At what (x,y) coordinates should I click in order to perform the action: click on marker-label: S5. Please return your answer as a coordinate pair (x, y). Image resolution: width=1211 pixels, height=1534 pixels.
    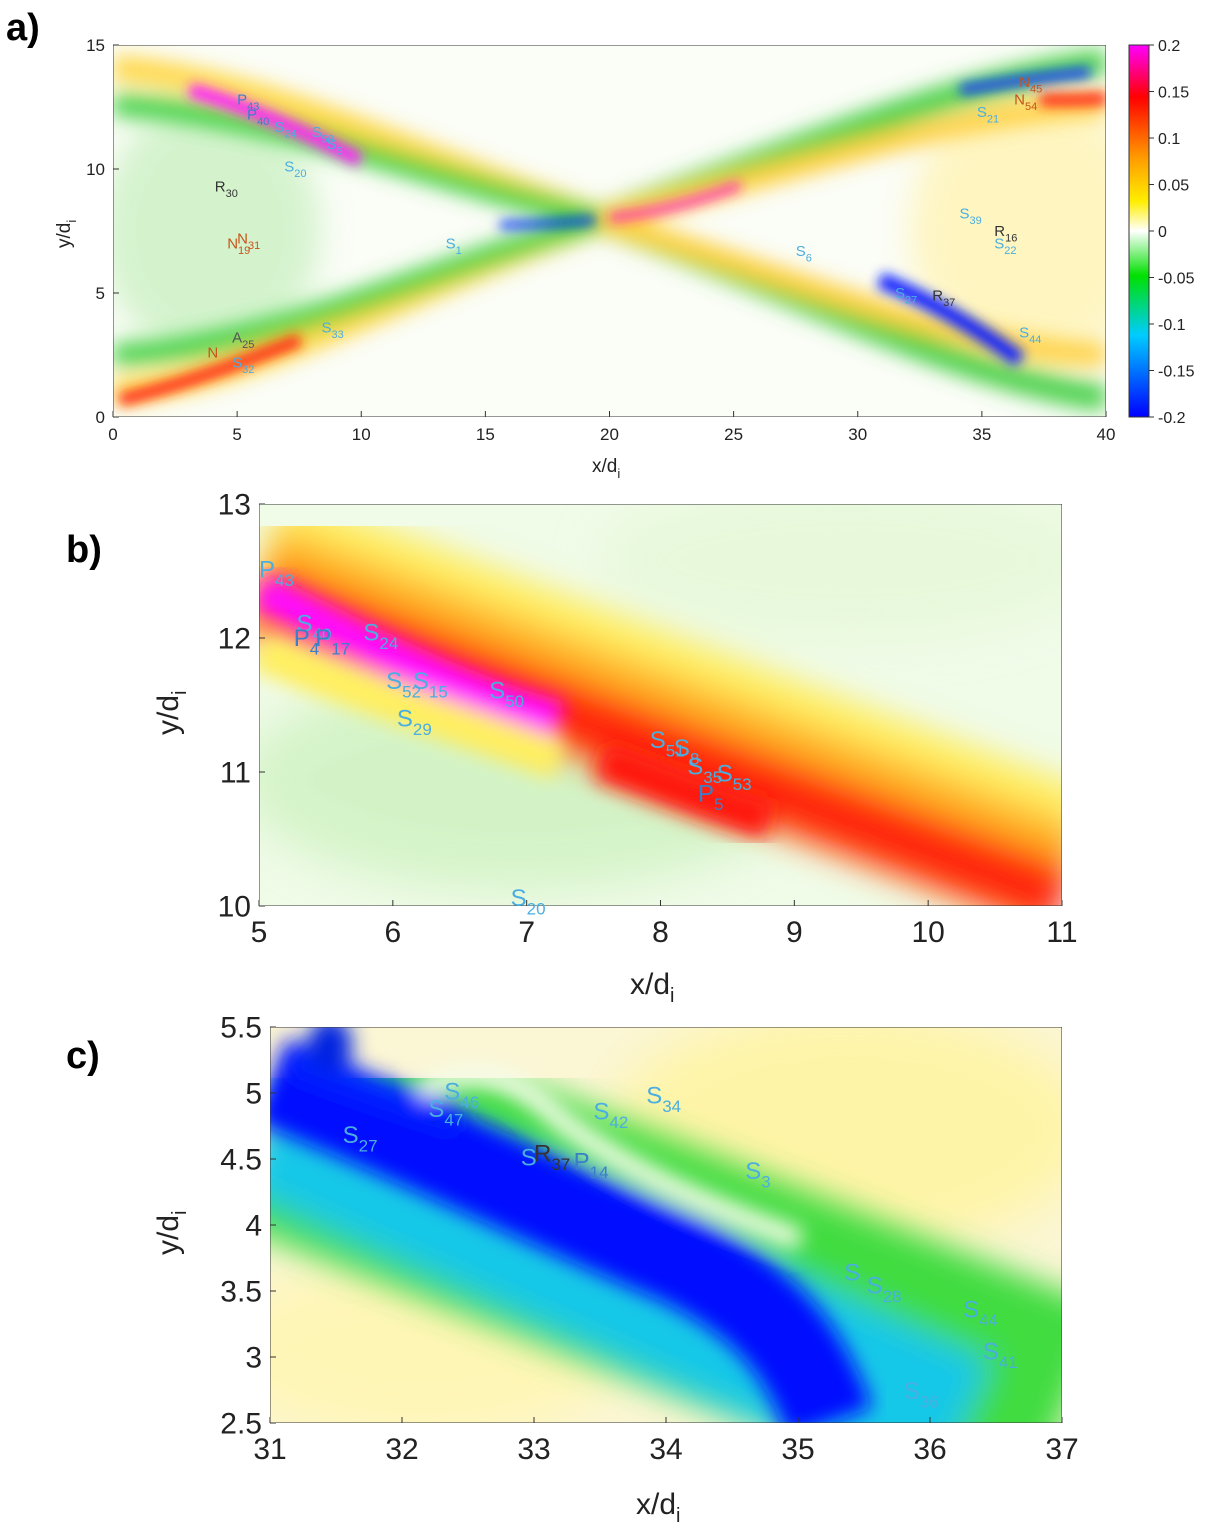
    Looking at the image, I should click on (334, 147).